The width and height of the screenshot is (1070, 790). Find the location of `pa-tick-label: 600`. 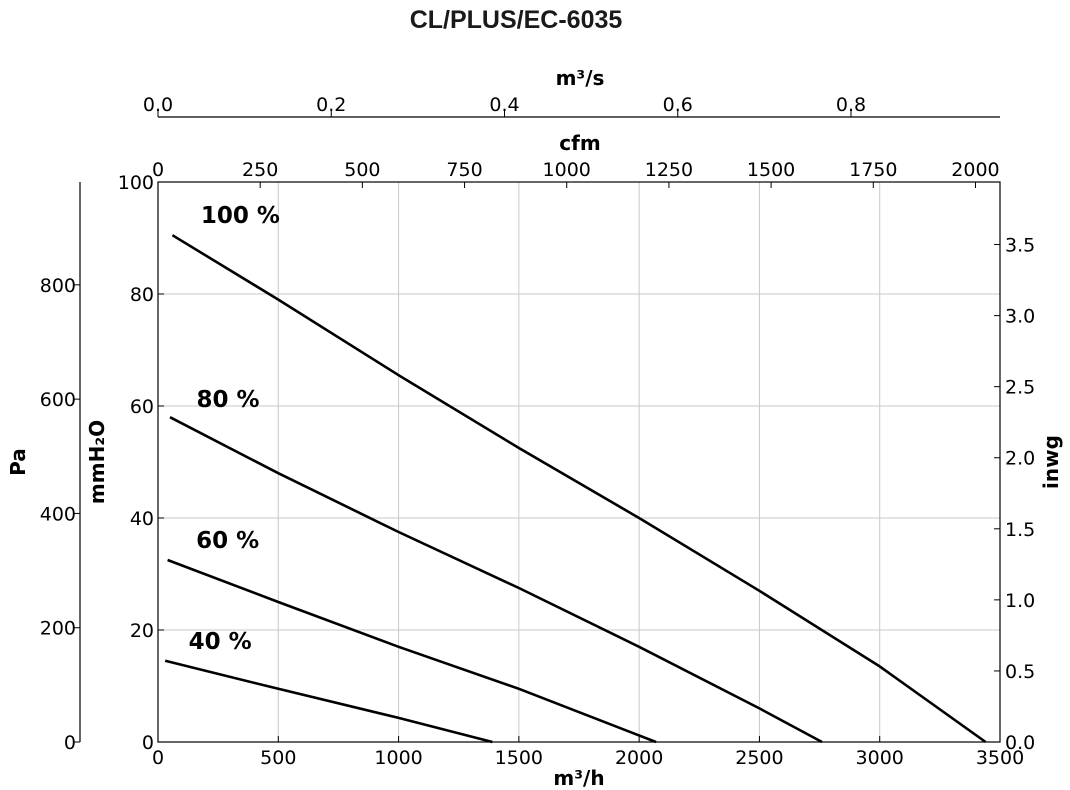

pa-tick-label: 600 is located at coordinates (58, 400).